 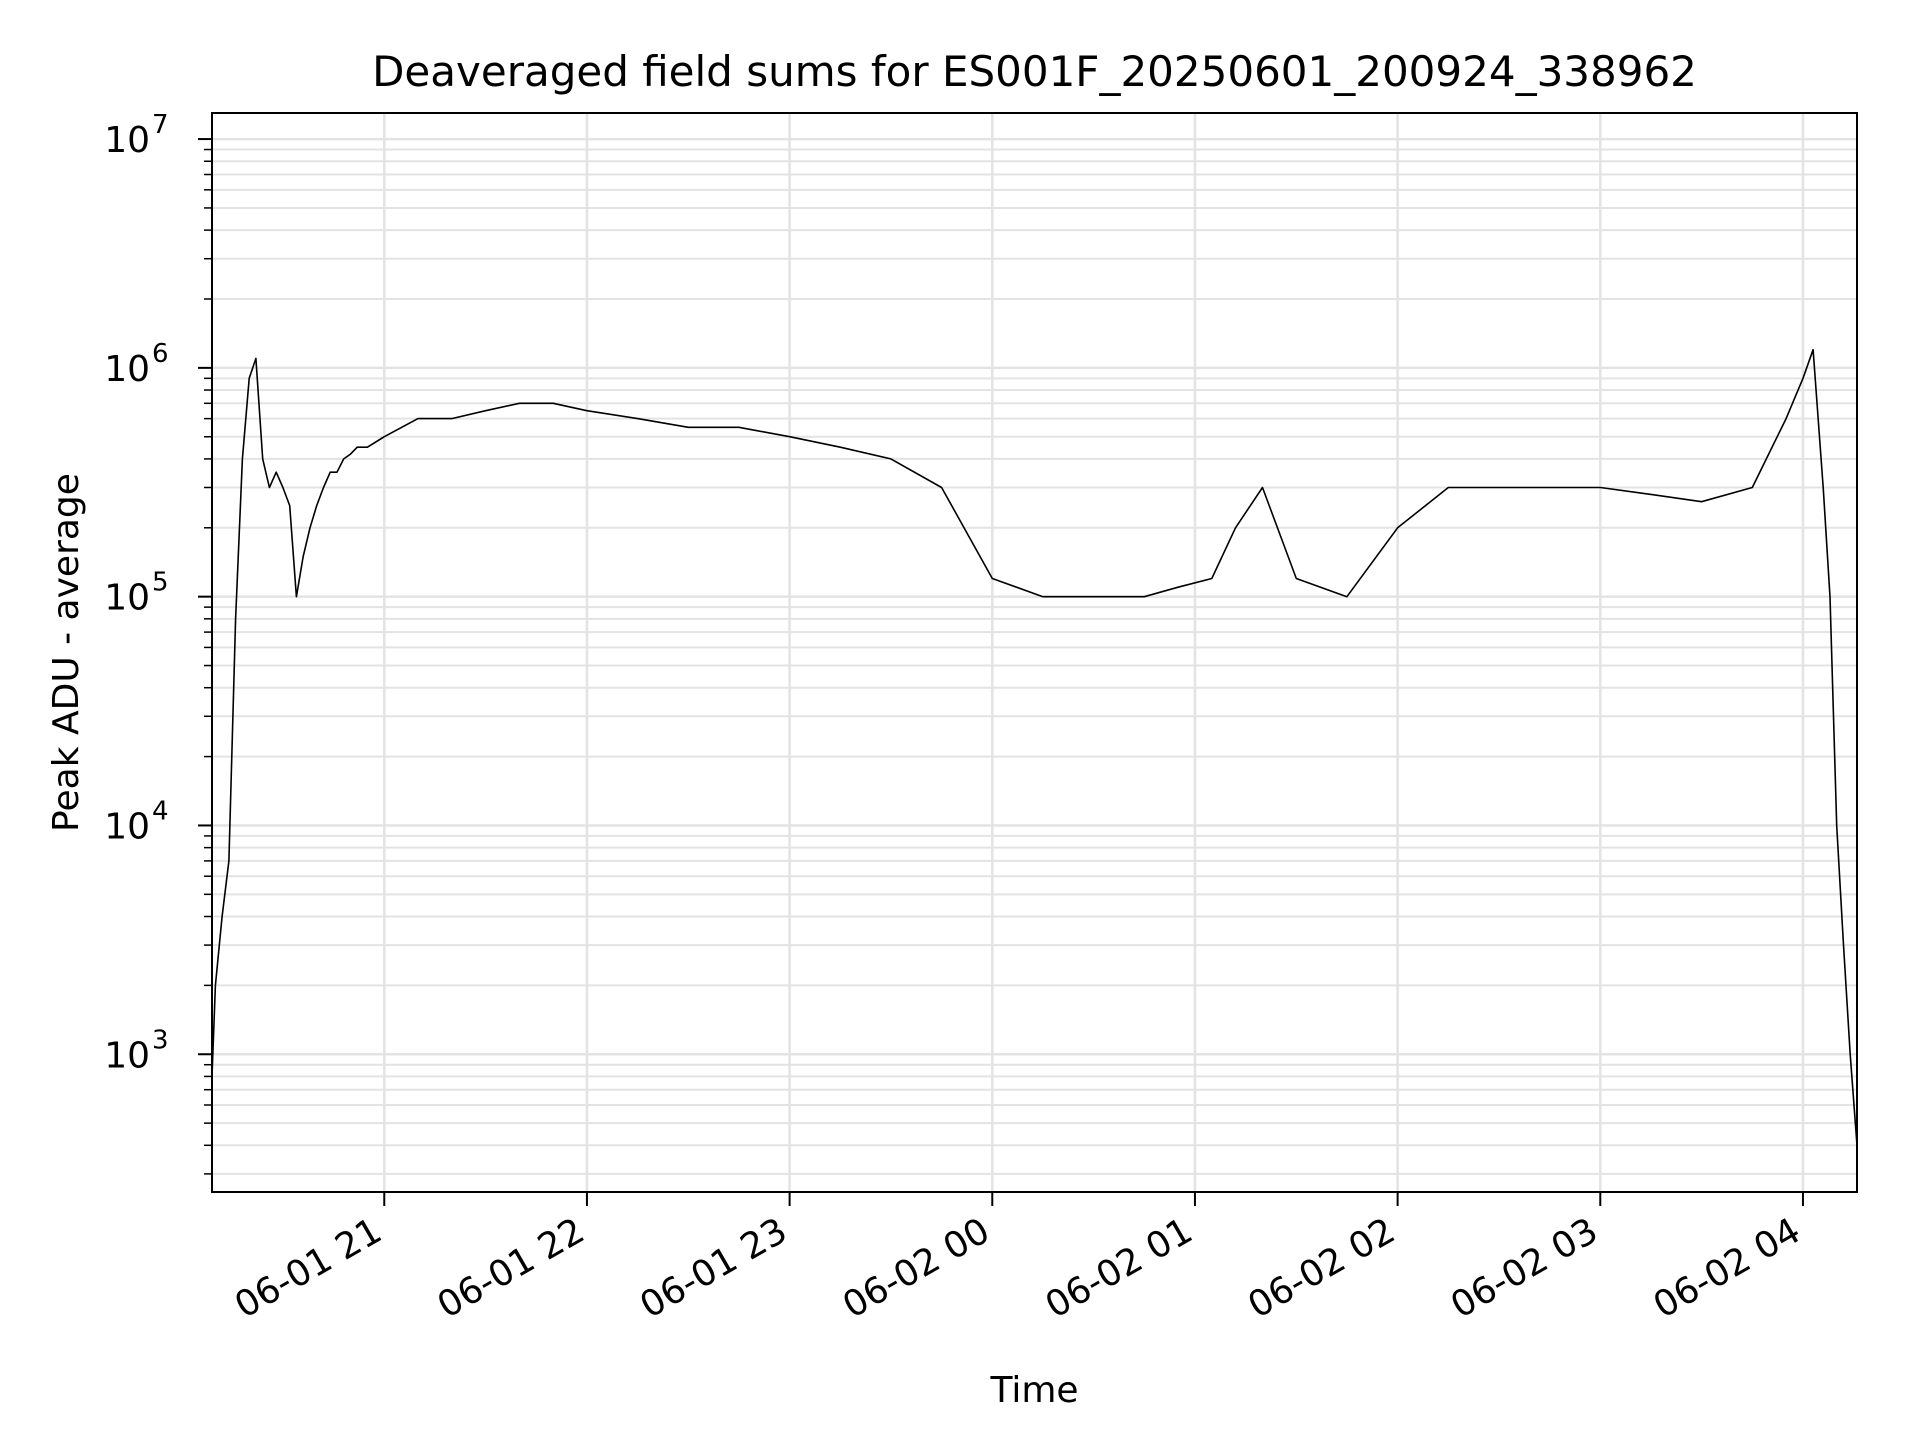 I want to click on y-tick-exponent: 7, so click(x=160, y=125).